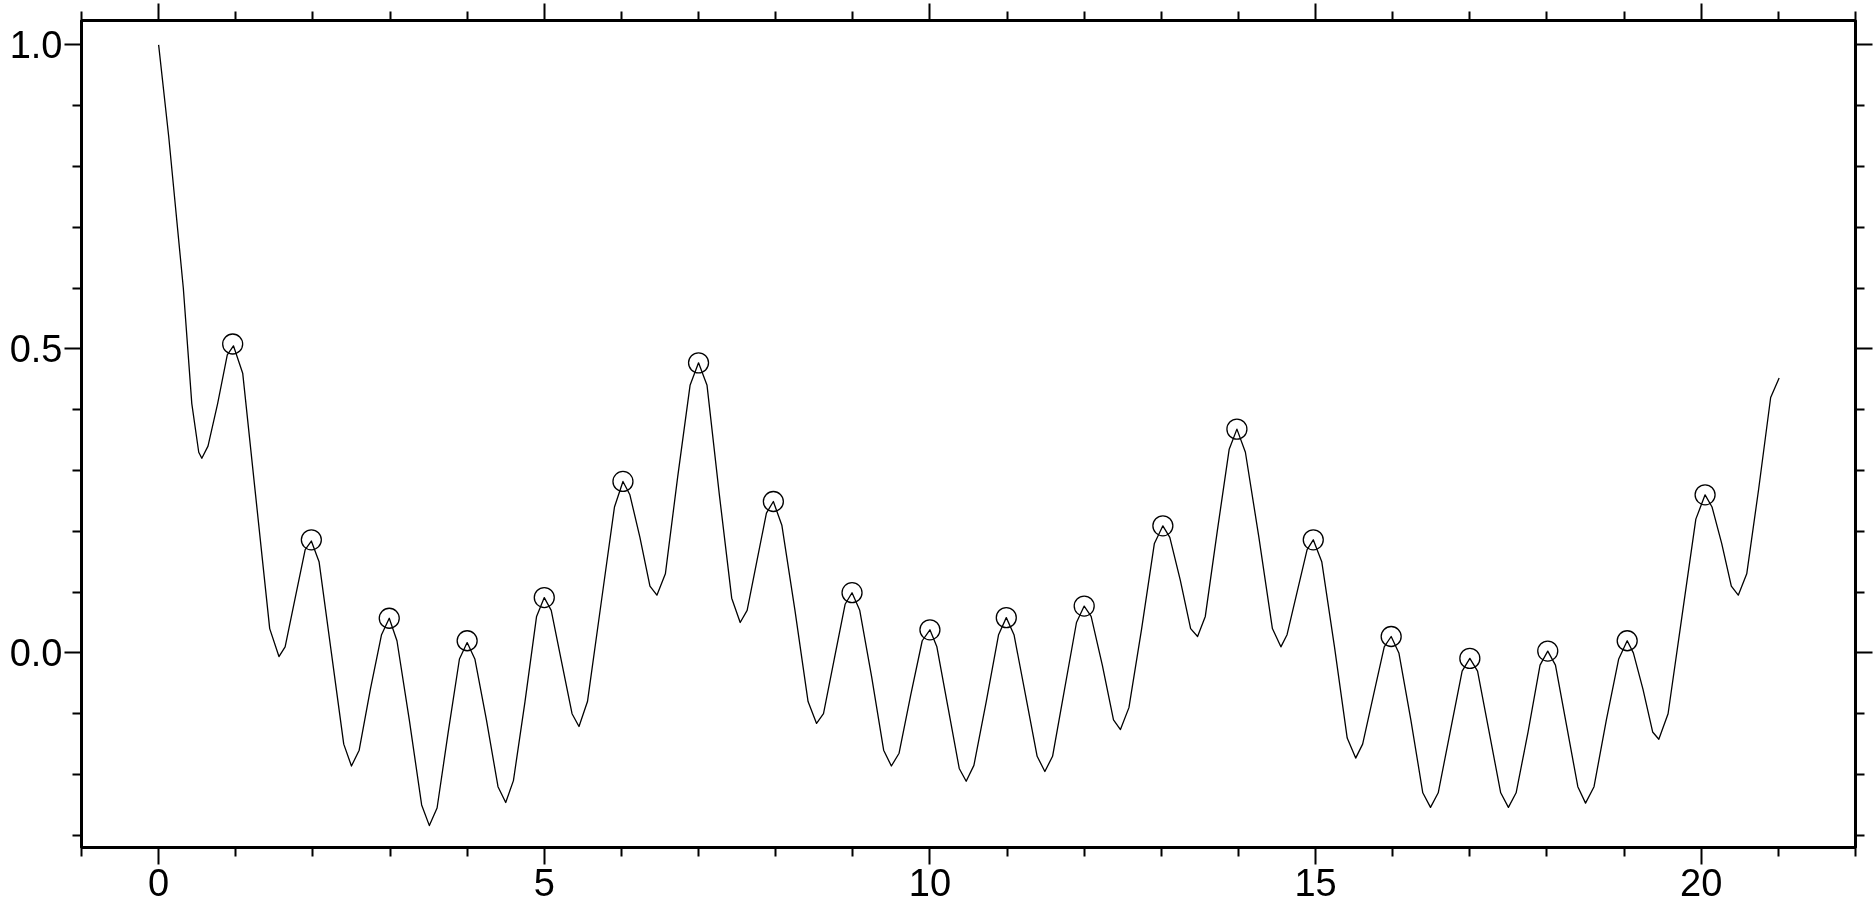 This screenshot has width=1874, height=906. Describe the element at coordinates (36, 45) in the screenshot. I see `y-tick-label: 1.0` at that location.